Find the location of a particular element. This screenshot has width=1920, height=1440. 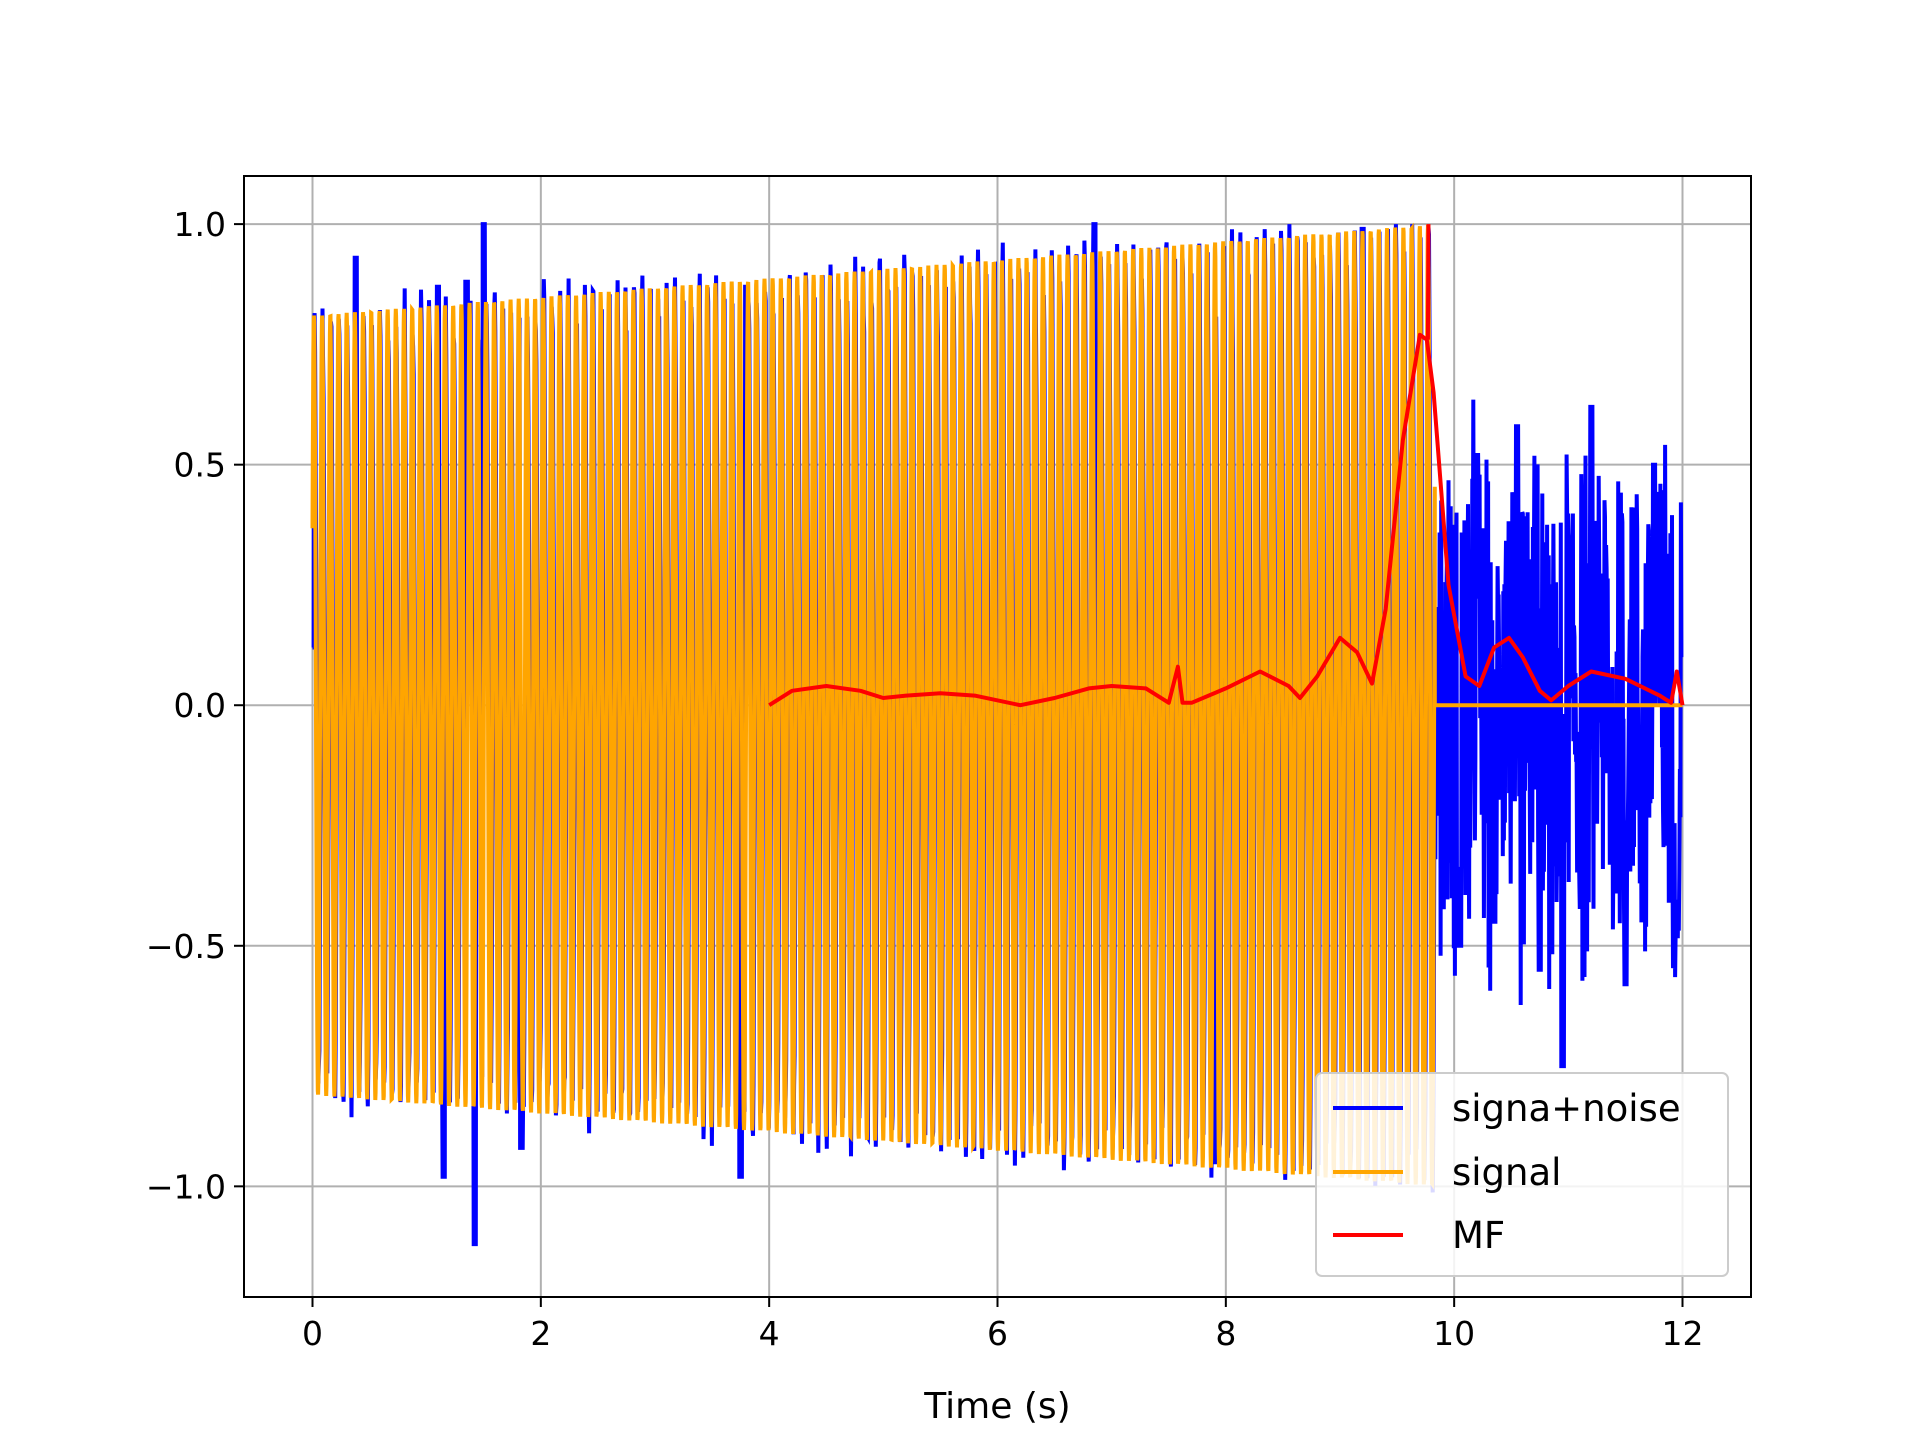

legend: signa+noise signal MF is located at coordinates (1522, 1174).